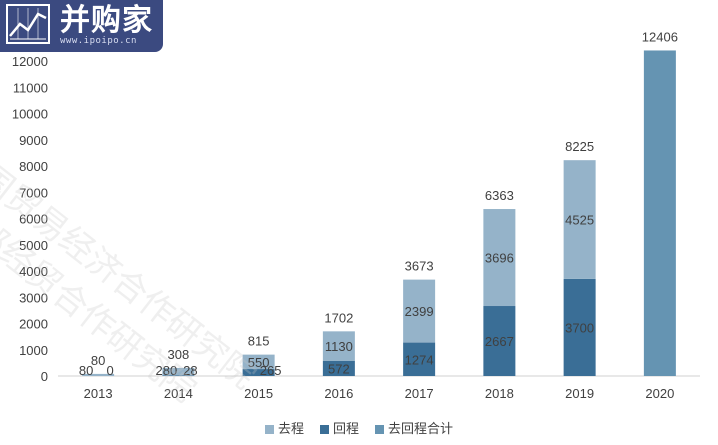  I want to click on data-label-2018-1: 3696, so click(499, 258).